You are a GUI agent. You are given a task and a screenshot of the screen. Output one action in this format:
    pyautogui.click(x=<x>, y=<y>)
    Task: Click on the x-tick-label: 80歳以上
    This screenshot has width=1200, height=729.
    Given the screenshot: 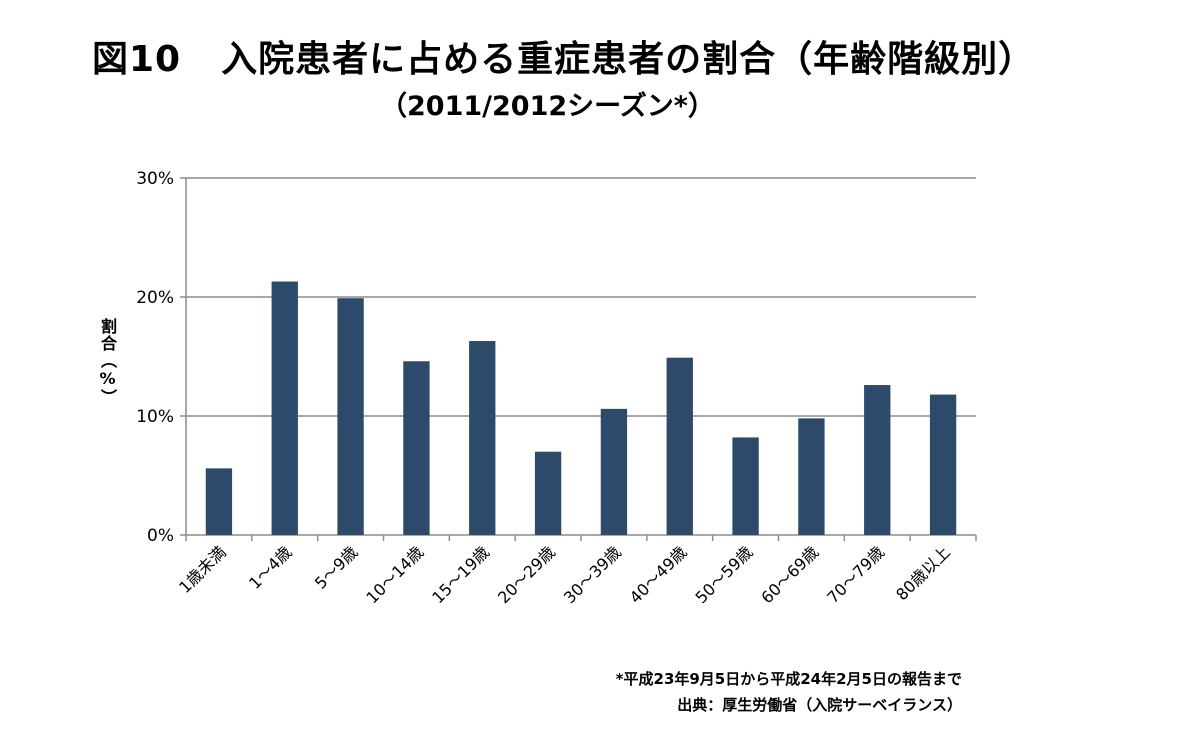 What is the action you would take?
    pyautogui.click(x=923, y=573)
    